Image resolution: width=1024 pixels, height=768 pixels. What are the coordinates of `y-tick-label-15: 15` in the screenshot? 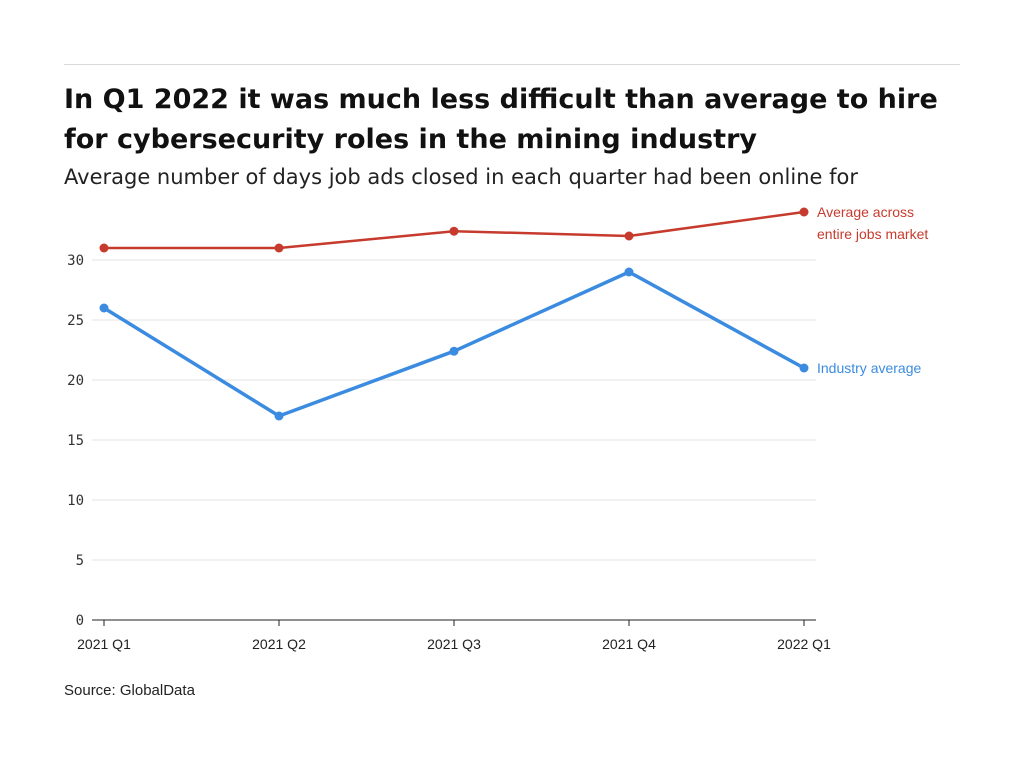 It's located at (75, 441).